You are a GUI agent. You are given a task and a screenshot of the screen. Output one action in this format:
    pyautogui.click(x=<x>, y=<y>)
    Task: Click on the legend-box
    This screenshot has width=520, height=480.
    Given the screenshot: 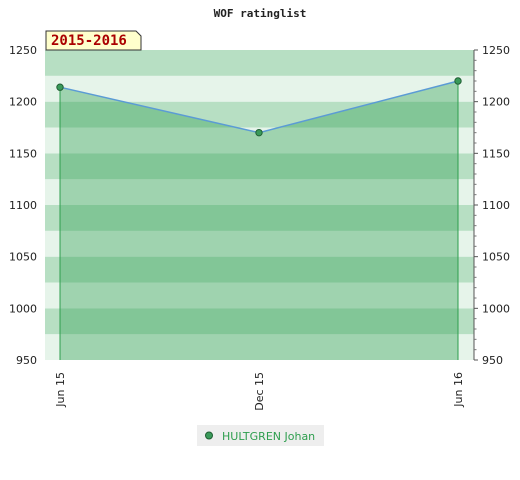 What is the action you would take?
    pyautogui.click(x=260, y=435)
    